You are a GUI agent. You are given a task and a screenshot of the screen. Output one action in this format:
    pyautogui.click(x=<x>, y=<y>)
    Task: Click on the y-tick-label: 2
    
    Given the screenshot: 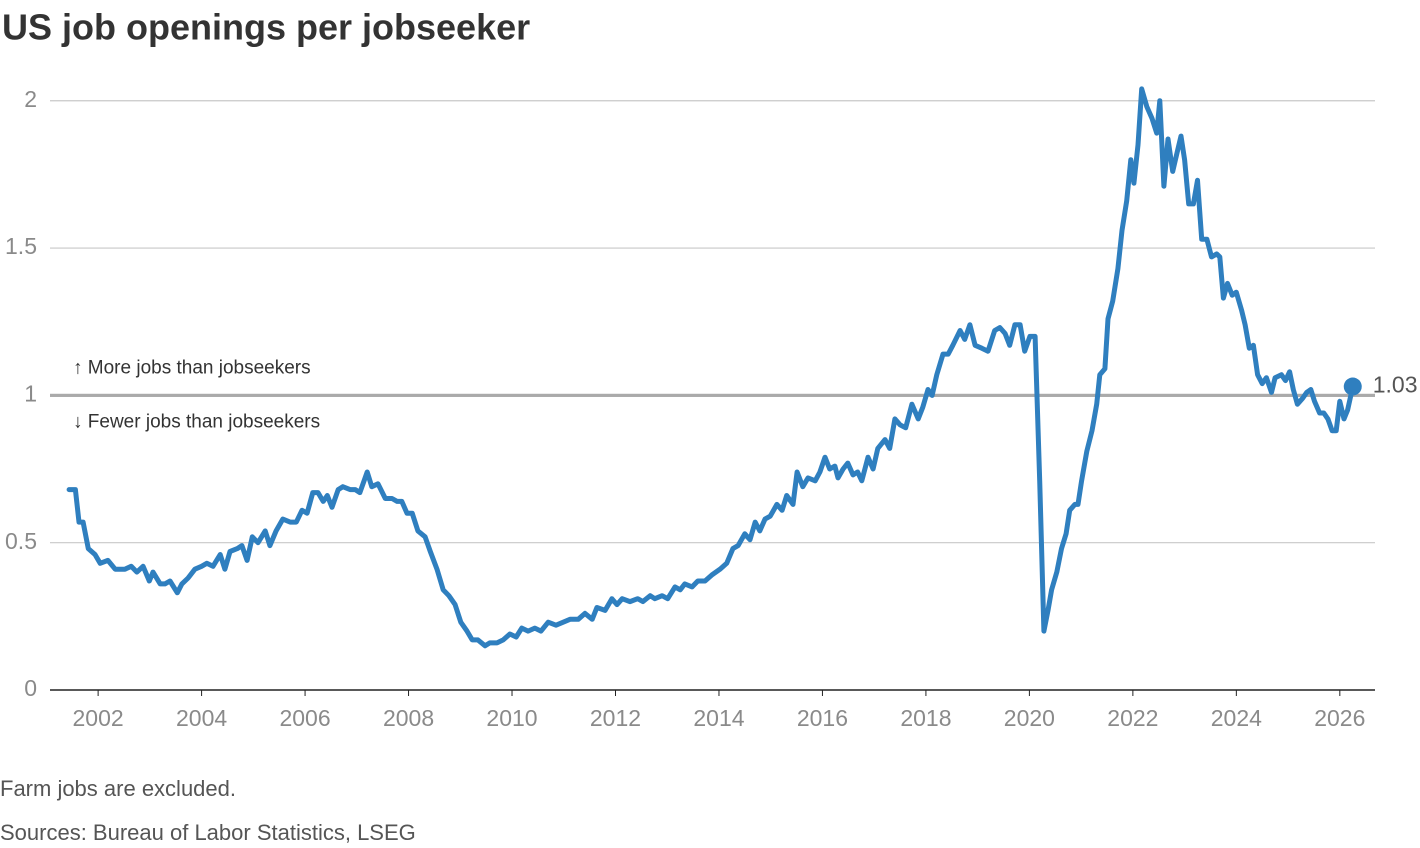 What is the action you would take?
    pyautogui.click(x=30, y=99)
    